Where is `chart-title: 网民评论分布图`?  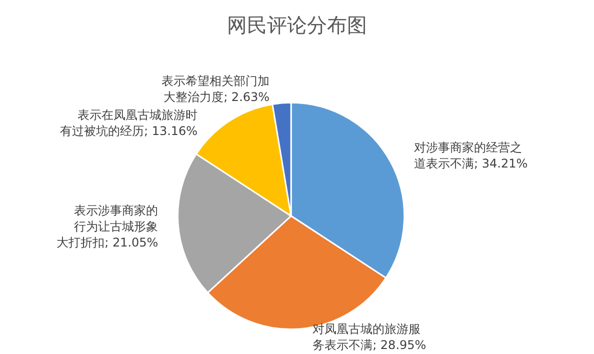
chart-title: 网民评论分布图 is located at coordinates (297, 25).